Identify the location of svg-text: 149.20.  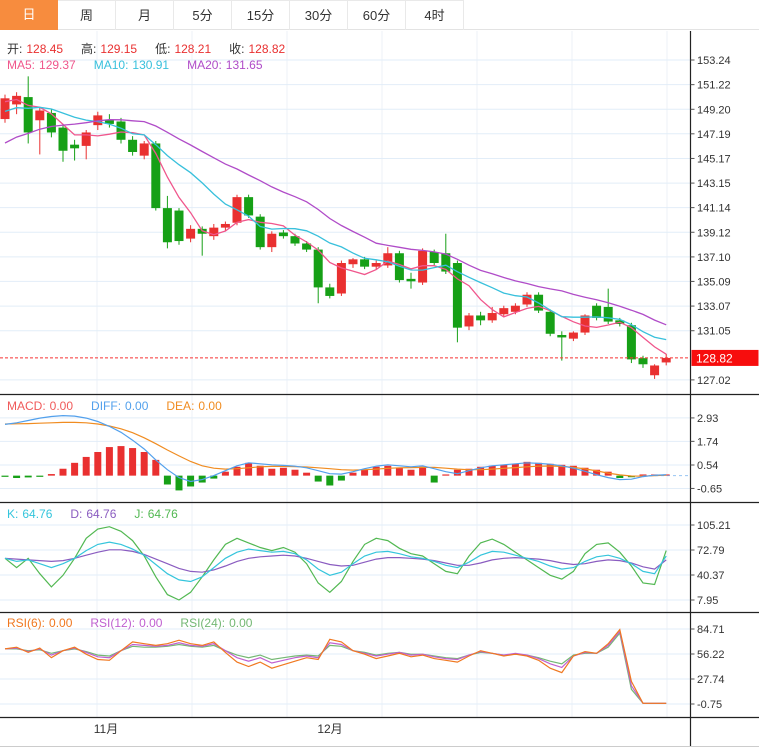
(714, 110).